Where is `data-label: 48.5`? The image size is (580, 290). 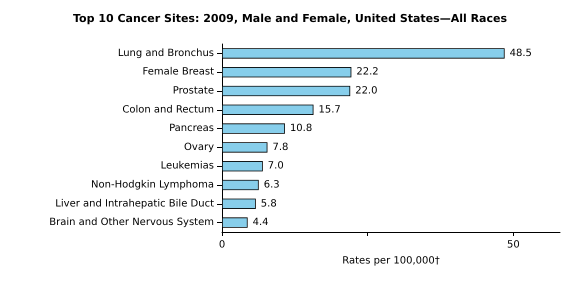 data-label: 48.5 is located at coordinates (521, 53).